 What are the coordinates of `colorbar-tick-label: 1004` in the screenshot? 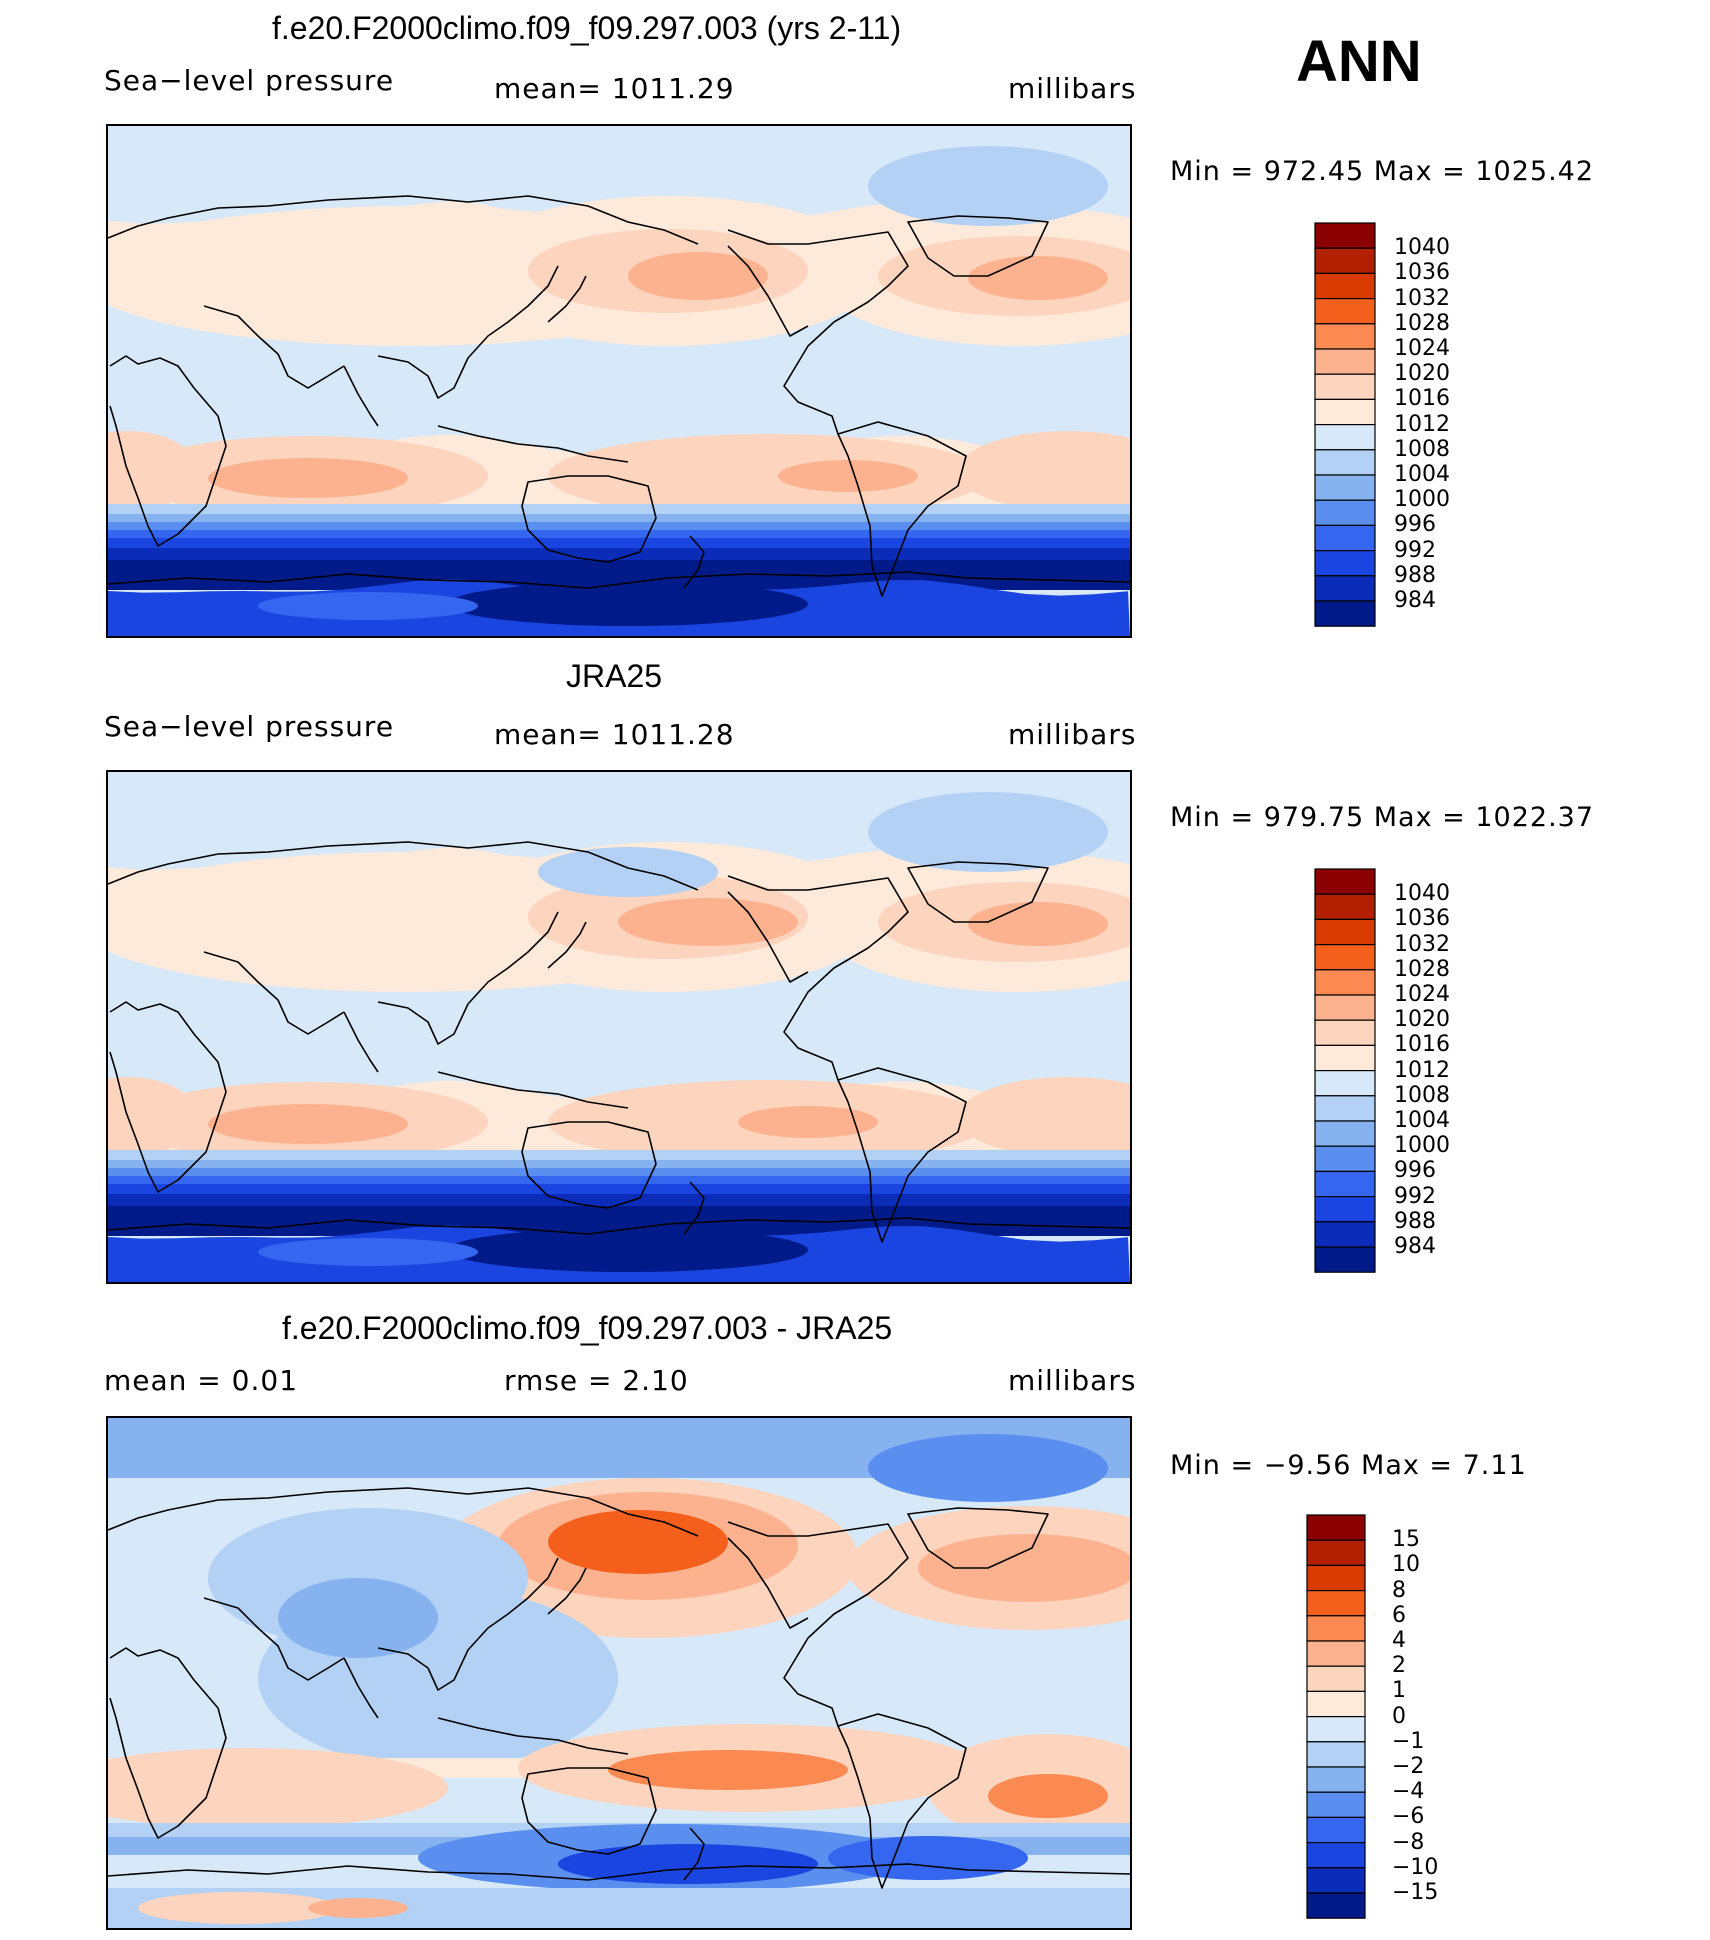 It's located at (1422, 474).